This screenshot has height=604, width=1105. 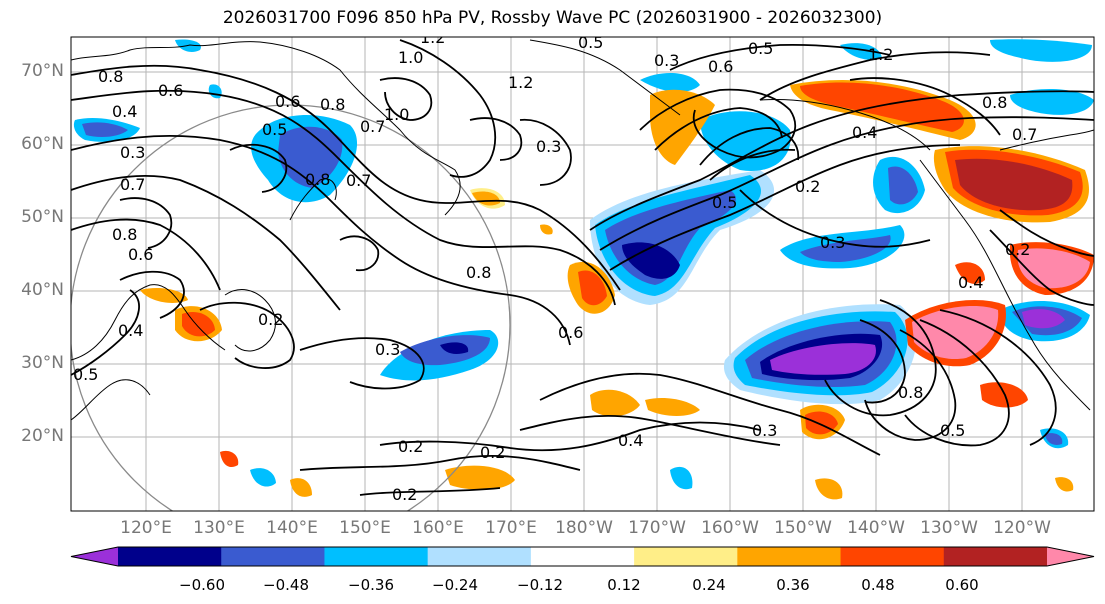 What do you see at coordinates (292, 528) in the screenshot?
I see `lon-label: 140°E` at bounding box center [292, 528].